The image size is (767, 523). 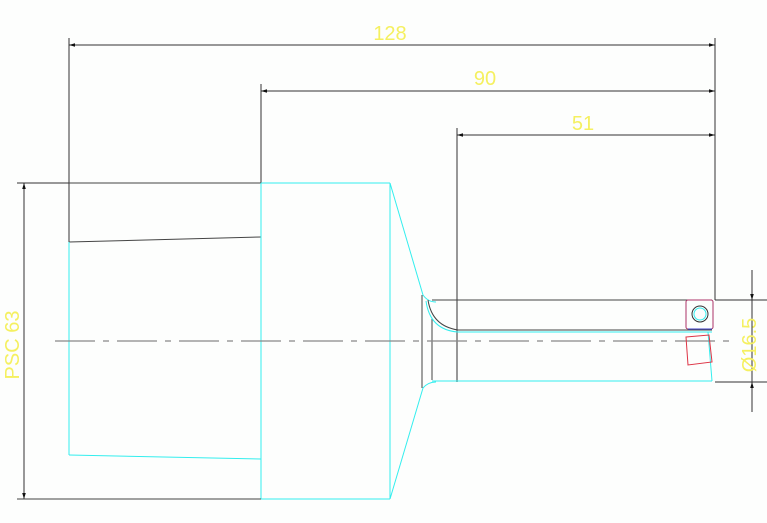 I want to click on dimension-label-90: 90, so click(x=485, y=79).